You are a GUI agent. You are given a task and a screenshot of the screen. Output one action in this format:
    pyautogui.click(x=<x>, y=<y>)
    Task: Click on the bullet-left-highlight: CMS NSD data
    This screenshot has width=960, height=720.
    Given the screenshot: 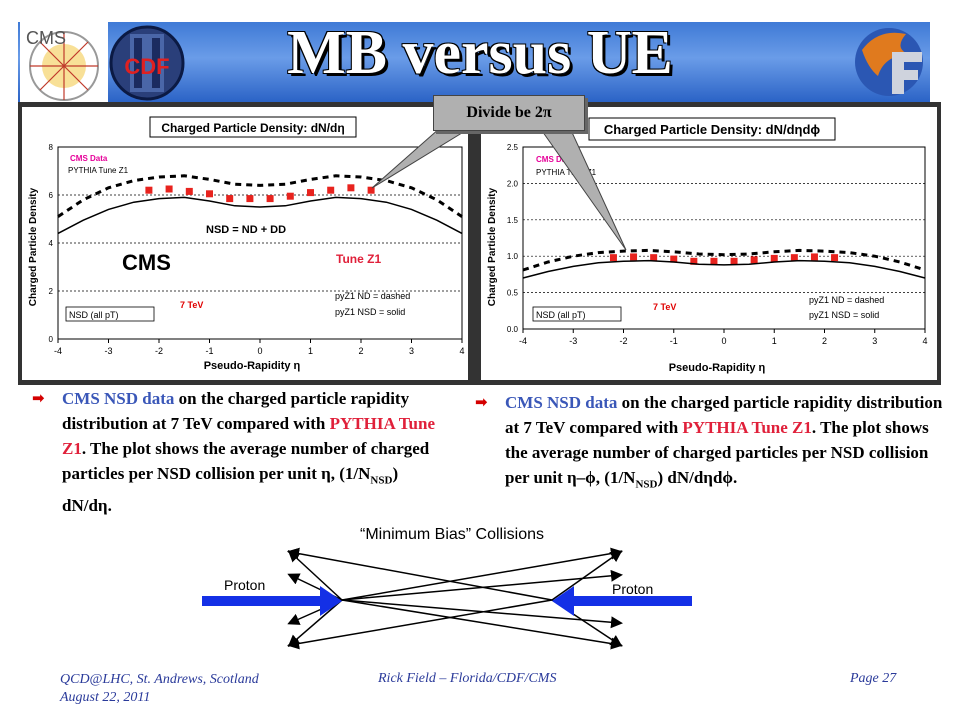 What is the action you would take?
    pyautogui.click(x=118, y=398)
    